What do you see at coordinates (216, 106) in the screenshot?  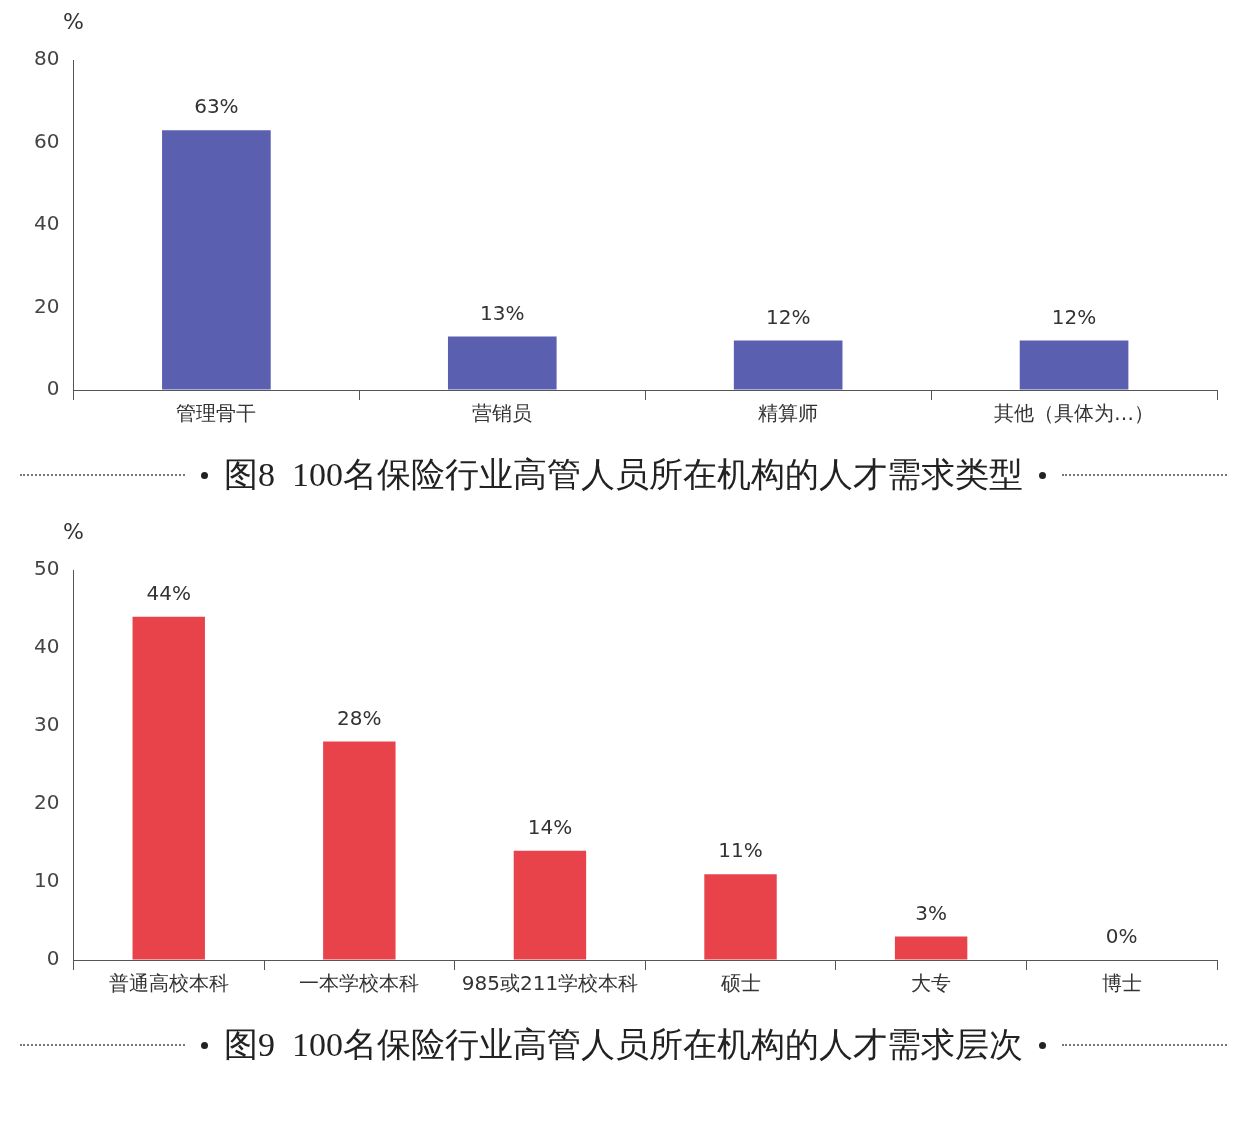 I see `data-label: 63%` at bounding box center [216, 106].